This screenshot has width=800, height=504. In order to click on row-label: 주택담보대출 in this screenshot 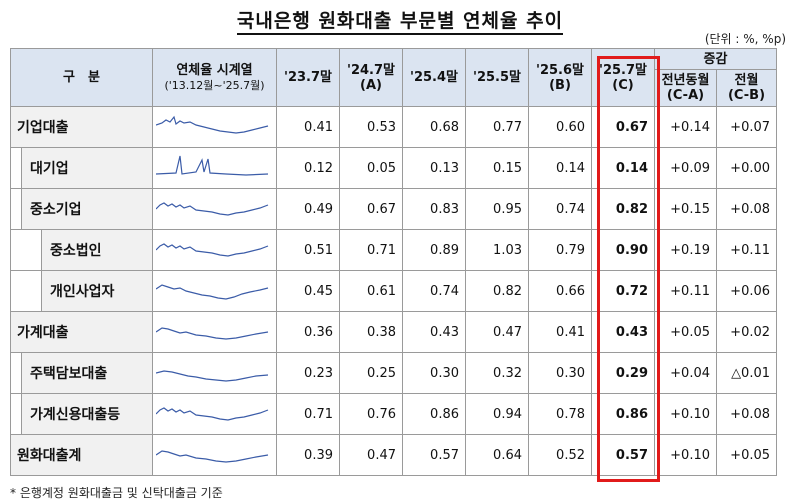, I will do `click(81, 373)`.